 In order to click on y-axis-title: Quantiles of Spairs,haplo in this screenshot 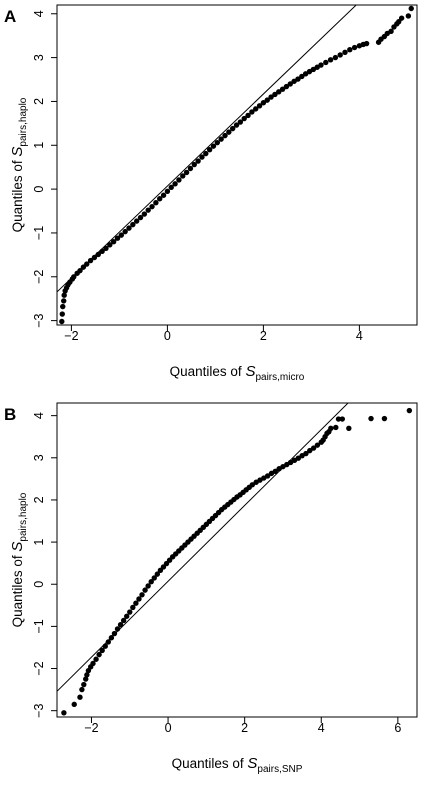, I will do `click(19, 164)`.